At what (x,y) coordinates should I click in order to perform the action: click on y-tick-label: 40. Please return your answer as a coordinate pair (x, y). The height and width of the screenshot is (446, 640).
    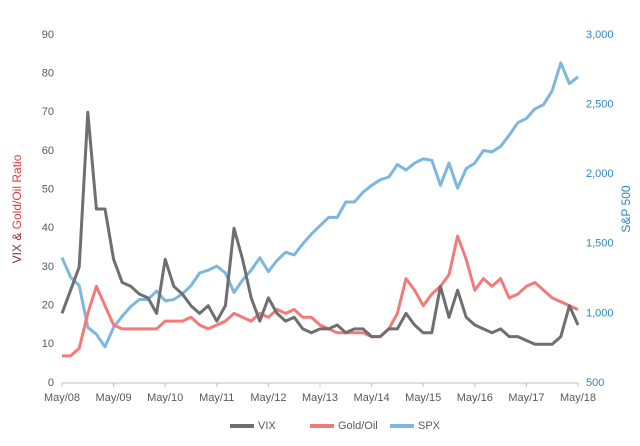
    Looking at the image, I should click on (48, 228).